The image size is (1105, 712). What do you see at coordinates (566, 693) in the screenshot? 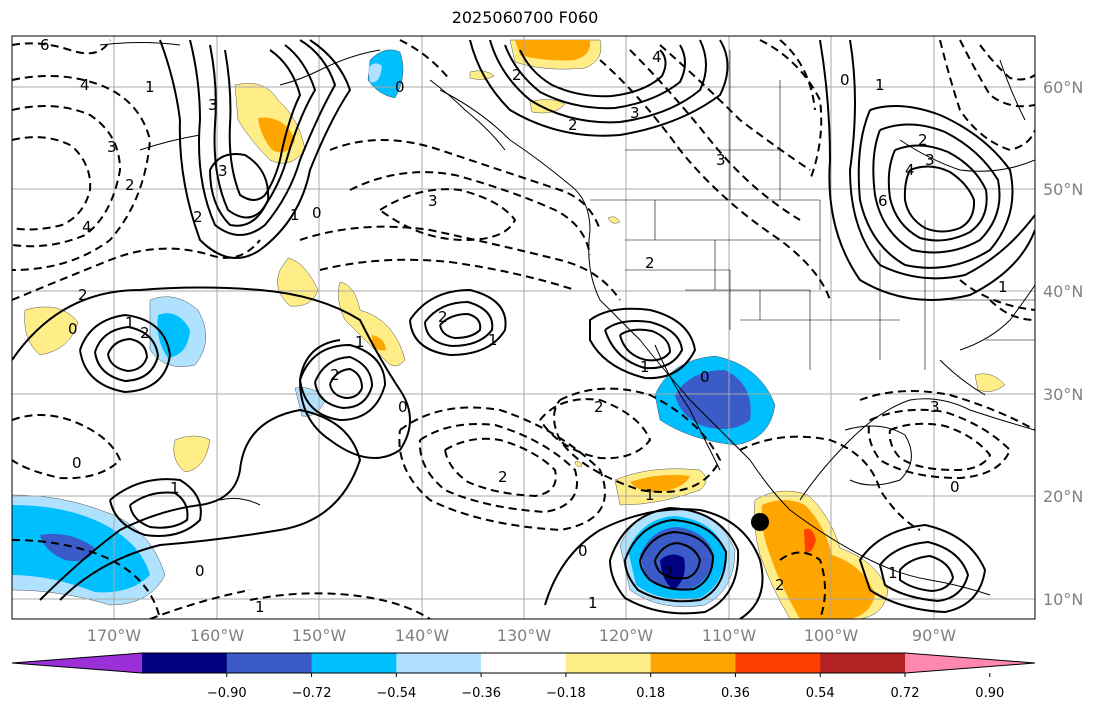
I see `colorbar-tick-label: −0.18` at bounding box center [566, 693].